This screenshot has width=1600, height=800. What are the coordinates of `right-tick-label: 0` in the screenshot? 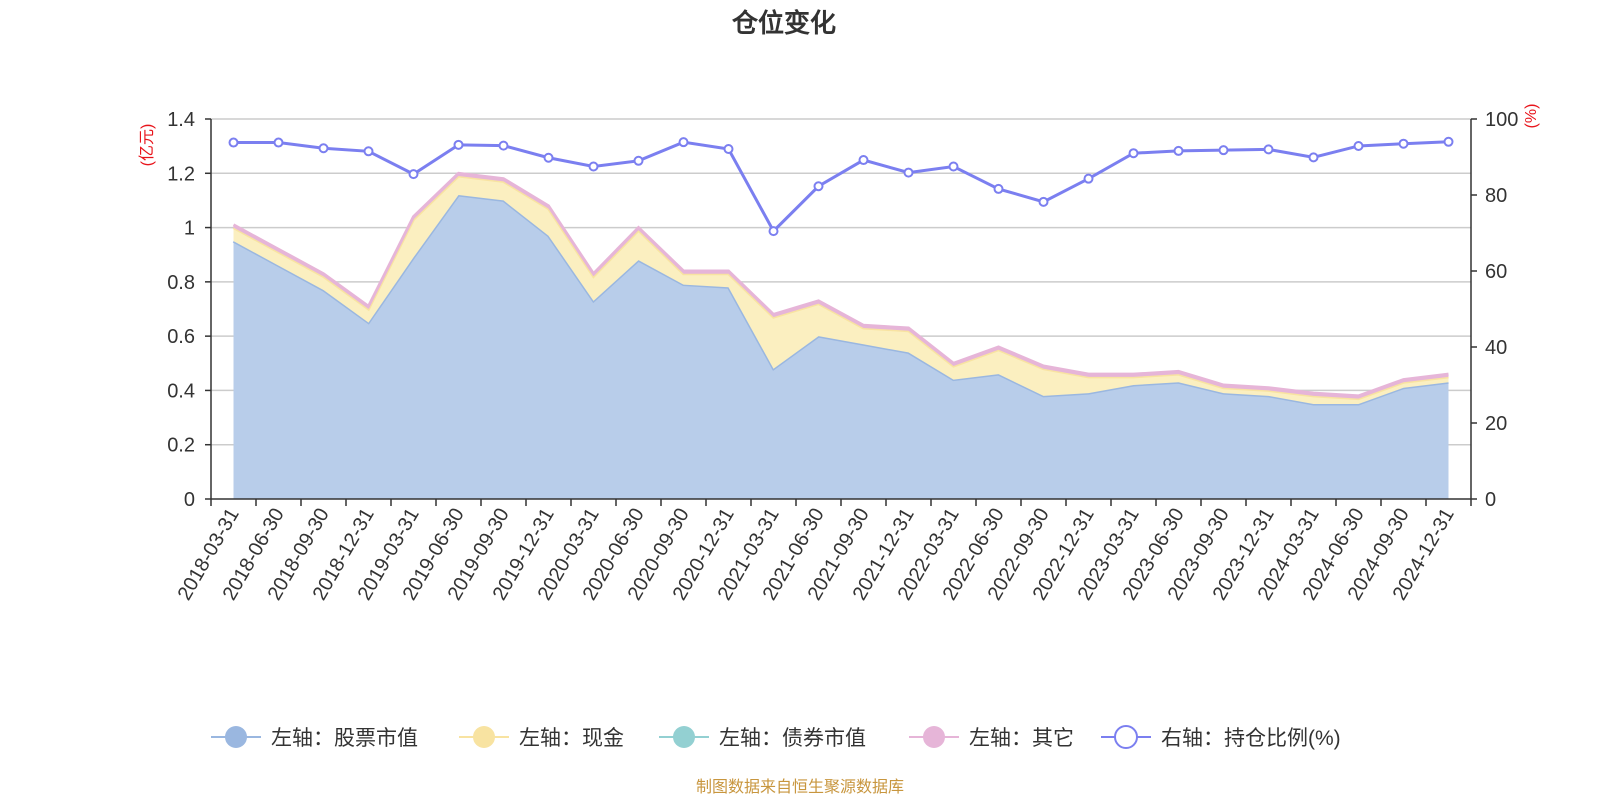 It's located at (1490, 500).